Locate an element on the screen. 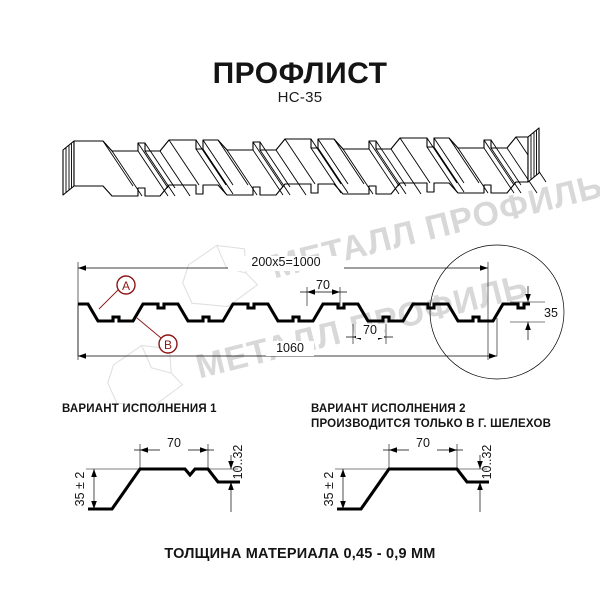 This screenshot has height=600, width=600. variant-2-caption-line-2: ПРОИЗВОДИТСЯ ТОЛЬКО В Г. ШЕЛЕХОВ is located at coordinates (431, 424).